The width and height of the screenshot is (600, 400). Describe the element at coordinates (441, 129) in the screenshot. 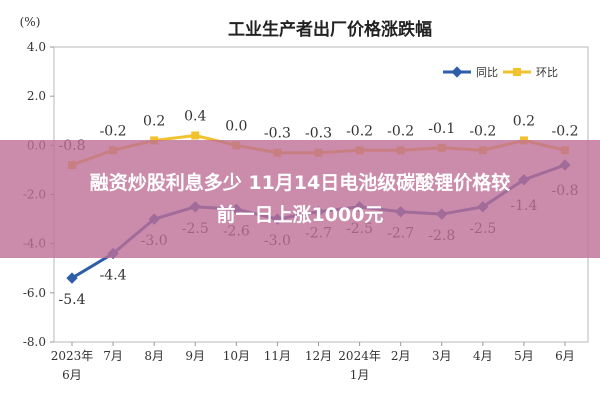

I see `data-label-mom: -0.1` at that location.